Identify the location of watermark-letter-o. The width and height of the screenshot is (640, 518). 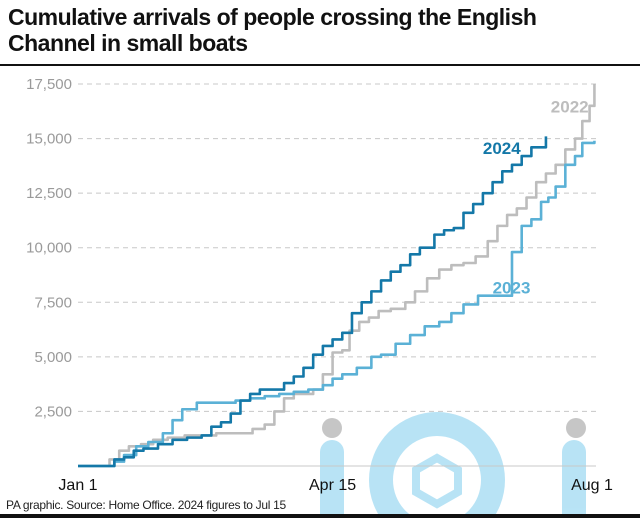
(437, 465).